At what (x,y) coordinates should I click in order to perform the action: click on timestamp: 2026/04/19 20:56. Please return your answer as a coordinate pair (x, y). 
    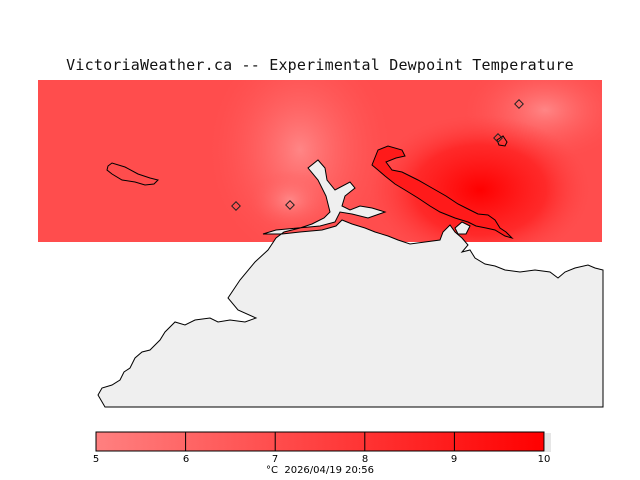
    Looking at the image, I should click on (329, 470).